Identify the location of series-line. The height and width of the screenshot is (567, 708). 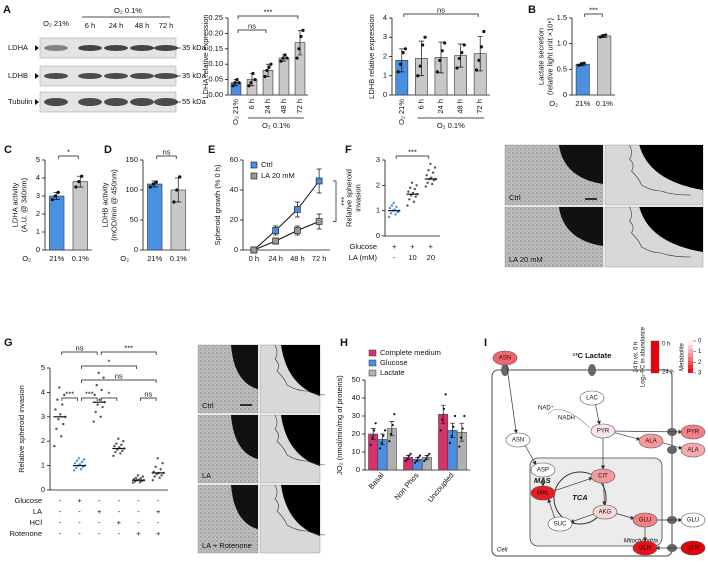
(286, 236).